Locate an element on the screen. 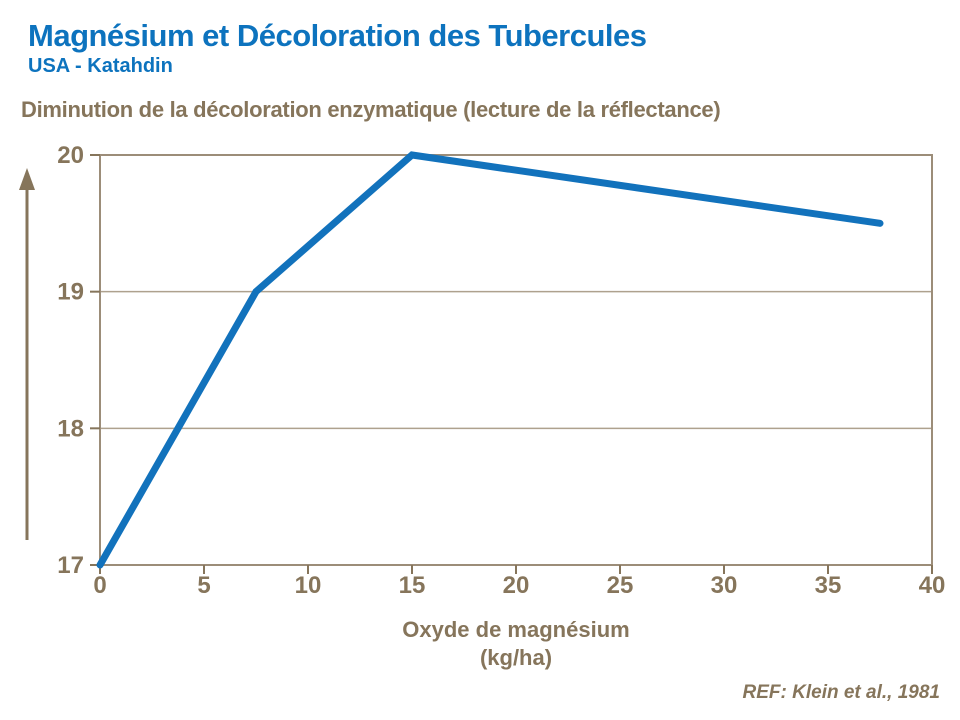 Image resolution: width=960 pixels, height=720 pixels. y-tick-label-19: 19 is located at coordinates (70, 292).